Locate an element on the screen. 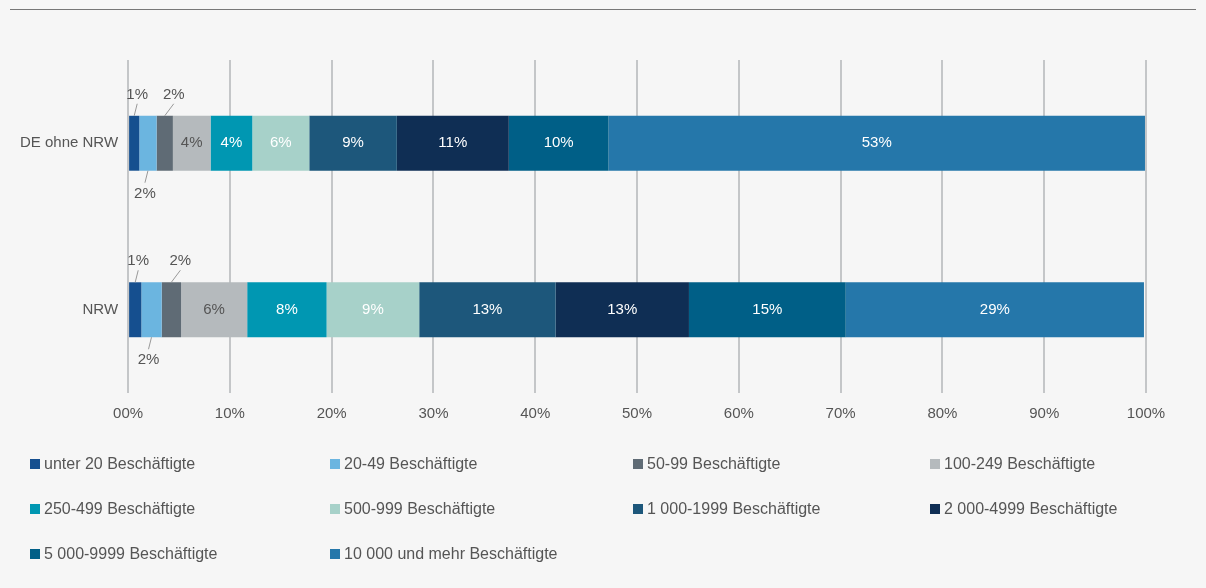 This screenshot has height=588, width=1206. legend-label: 1 000-1999 Beschäftigte is located at coordinates (734, 509).